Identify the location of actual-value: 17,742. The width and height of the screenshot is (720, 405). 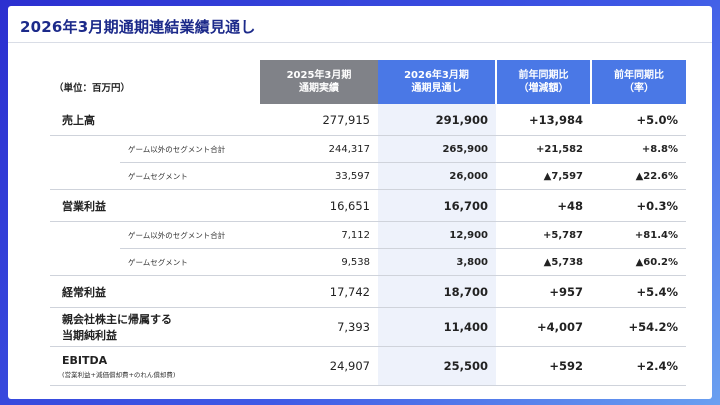
(319, 291).